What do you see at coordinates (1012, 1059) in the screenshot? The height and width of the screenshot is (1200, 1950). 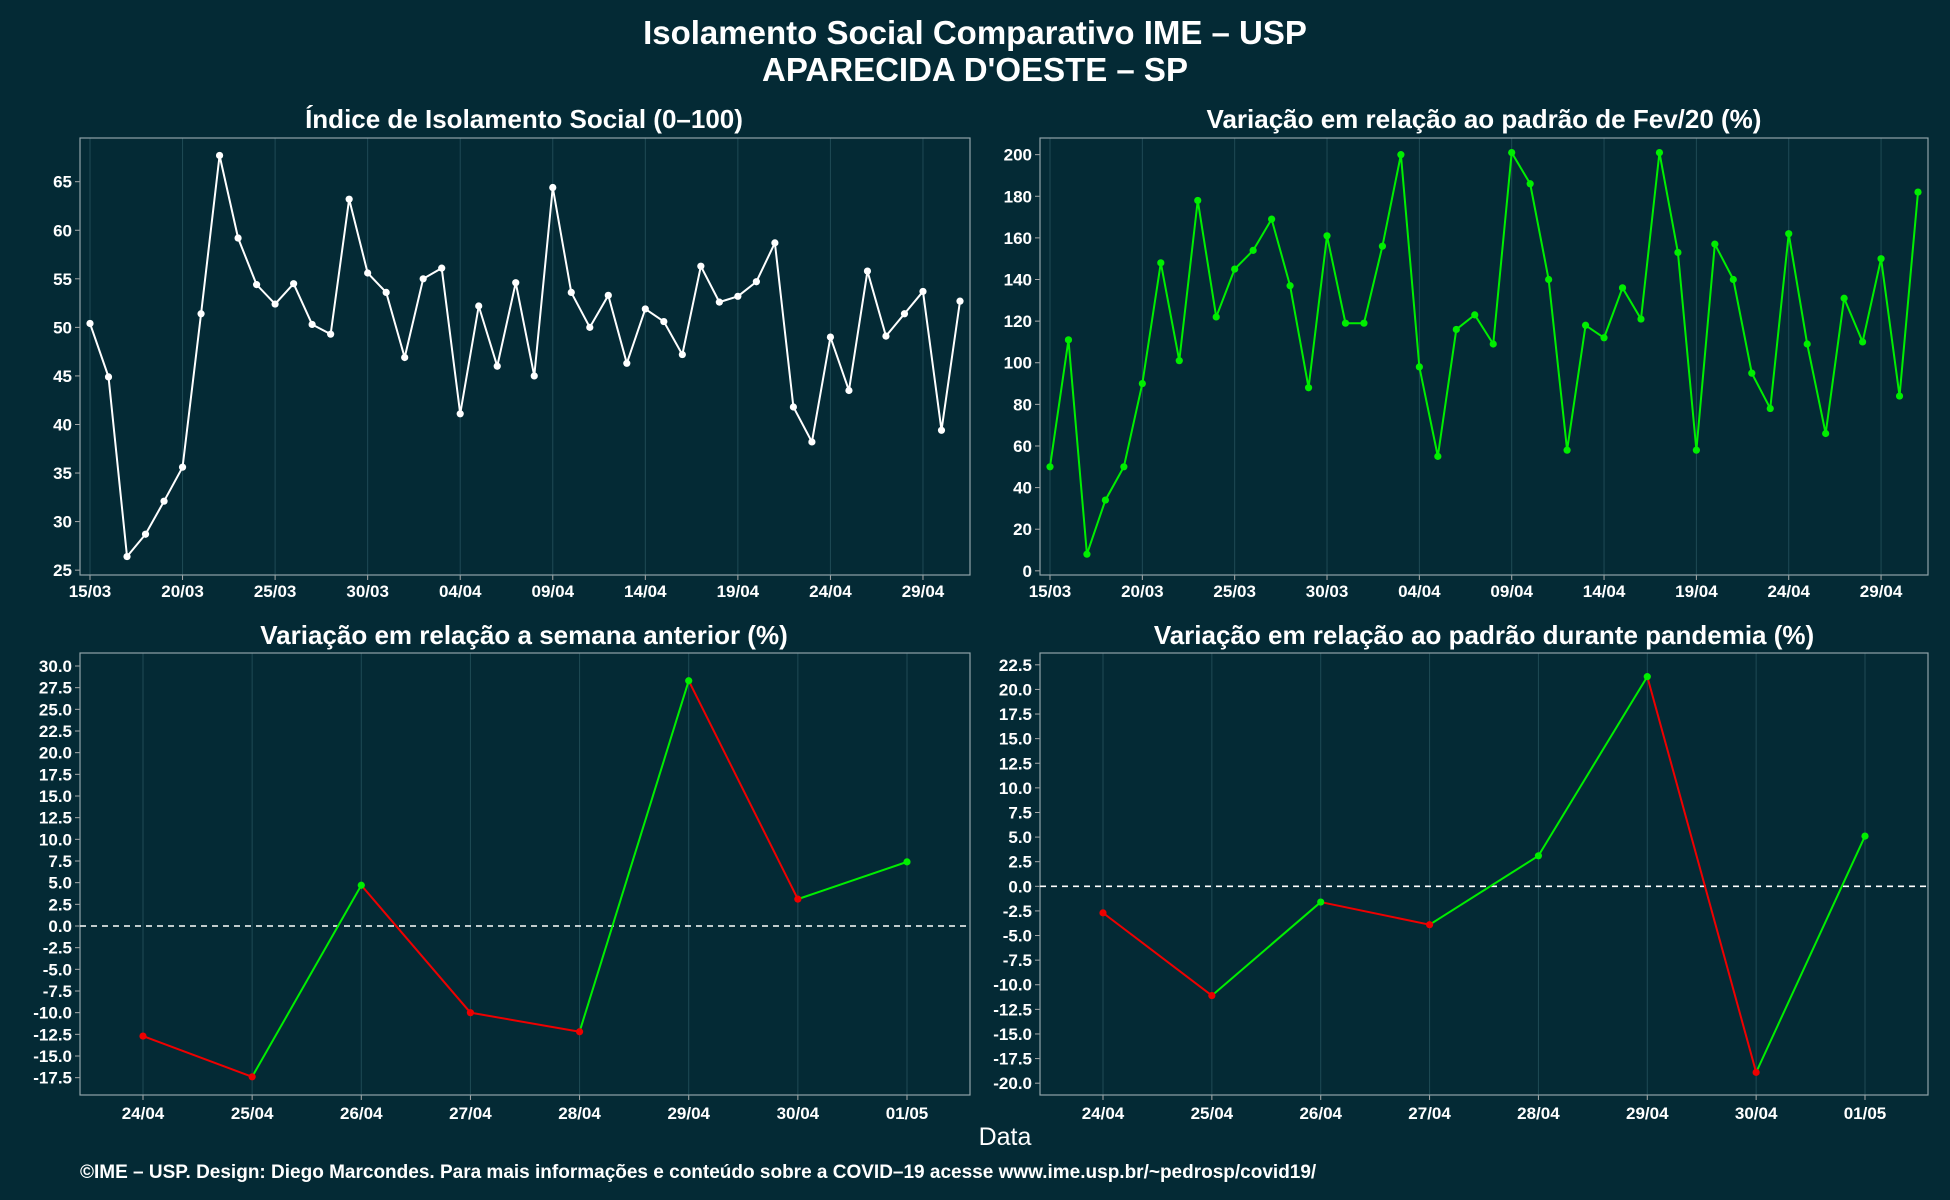 I see `y-tick-label: -17.5` at bounding box center [1012, 1059].